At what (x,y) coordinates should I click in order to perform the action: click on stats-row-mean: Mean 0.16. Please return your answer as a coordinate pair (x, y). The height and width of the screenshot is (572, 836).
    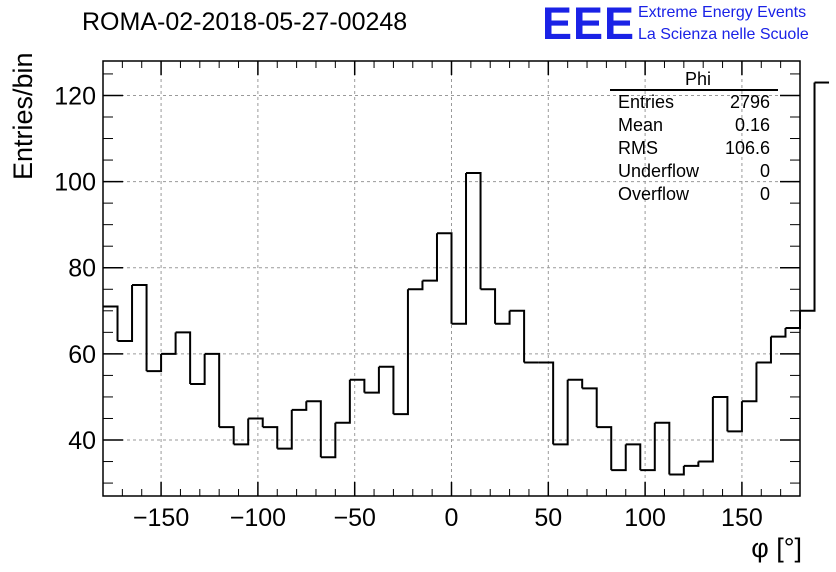
    Looking at the image, I should click on (694, 125).